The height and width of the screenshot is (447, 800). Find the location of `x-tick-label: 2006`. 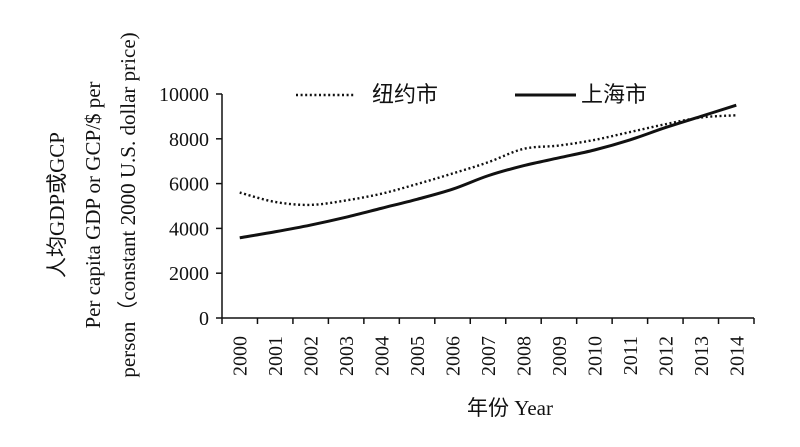

x-tick-label: 2006 is located at coordinates (454, 356).